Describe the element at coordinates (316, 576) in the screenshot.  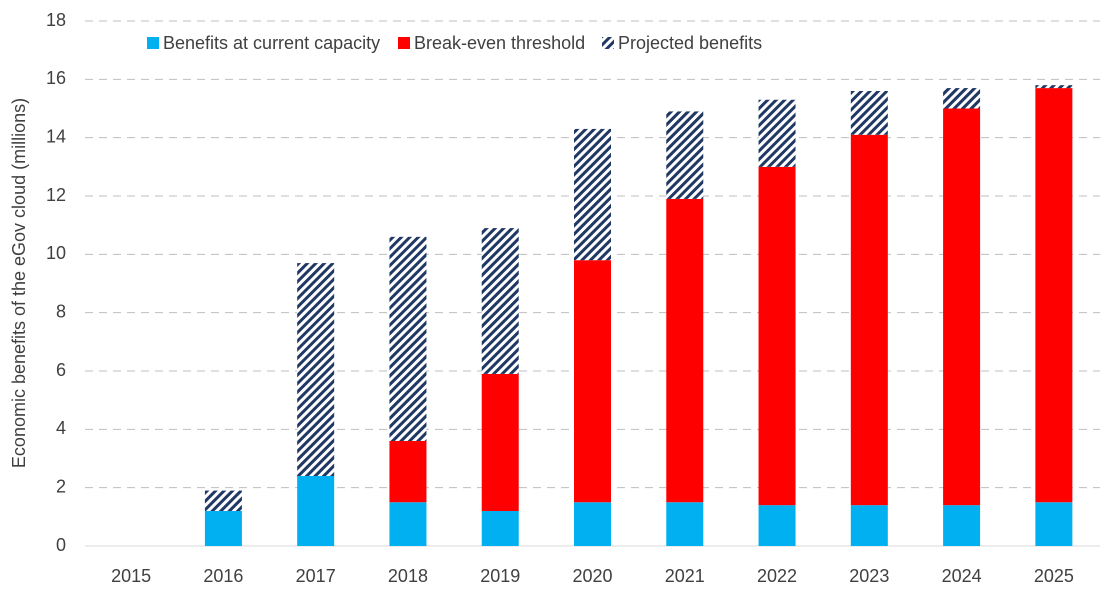
I see `x-tick-label: 2017` at that location.